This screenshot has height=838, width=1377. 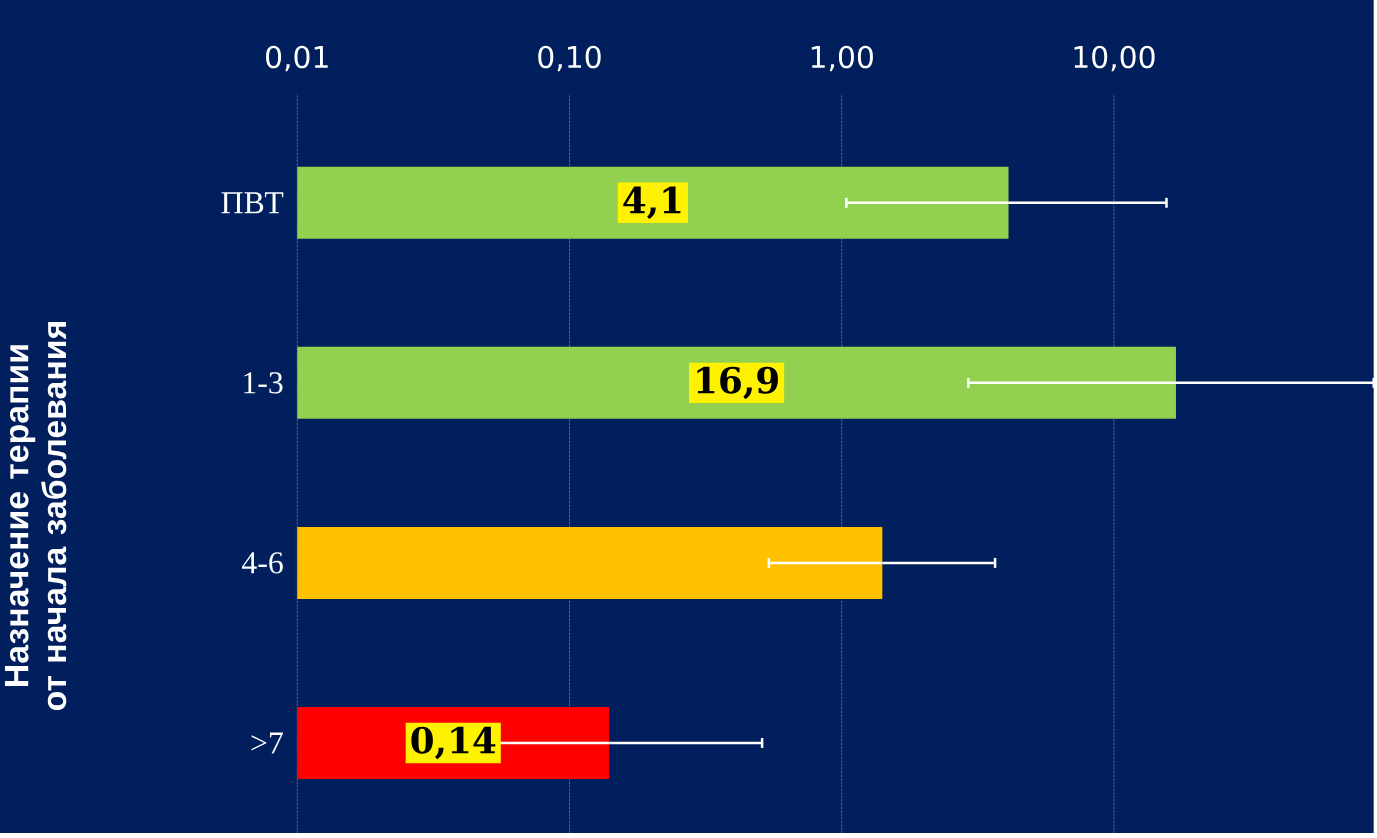 What do you see at coordinates (737, 383) in the screenshot?
I see `data-label: 16,9` at bounding box center [737, 383].